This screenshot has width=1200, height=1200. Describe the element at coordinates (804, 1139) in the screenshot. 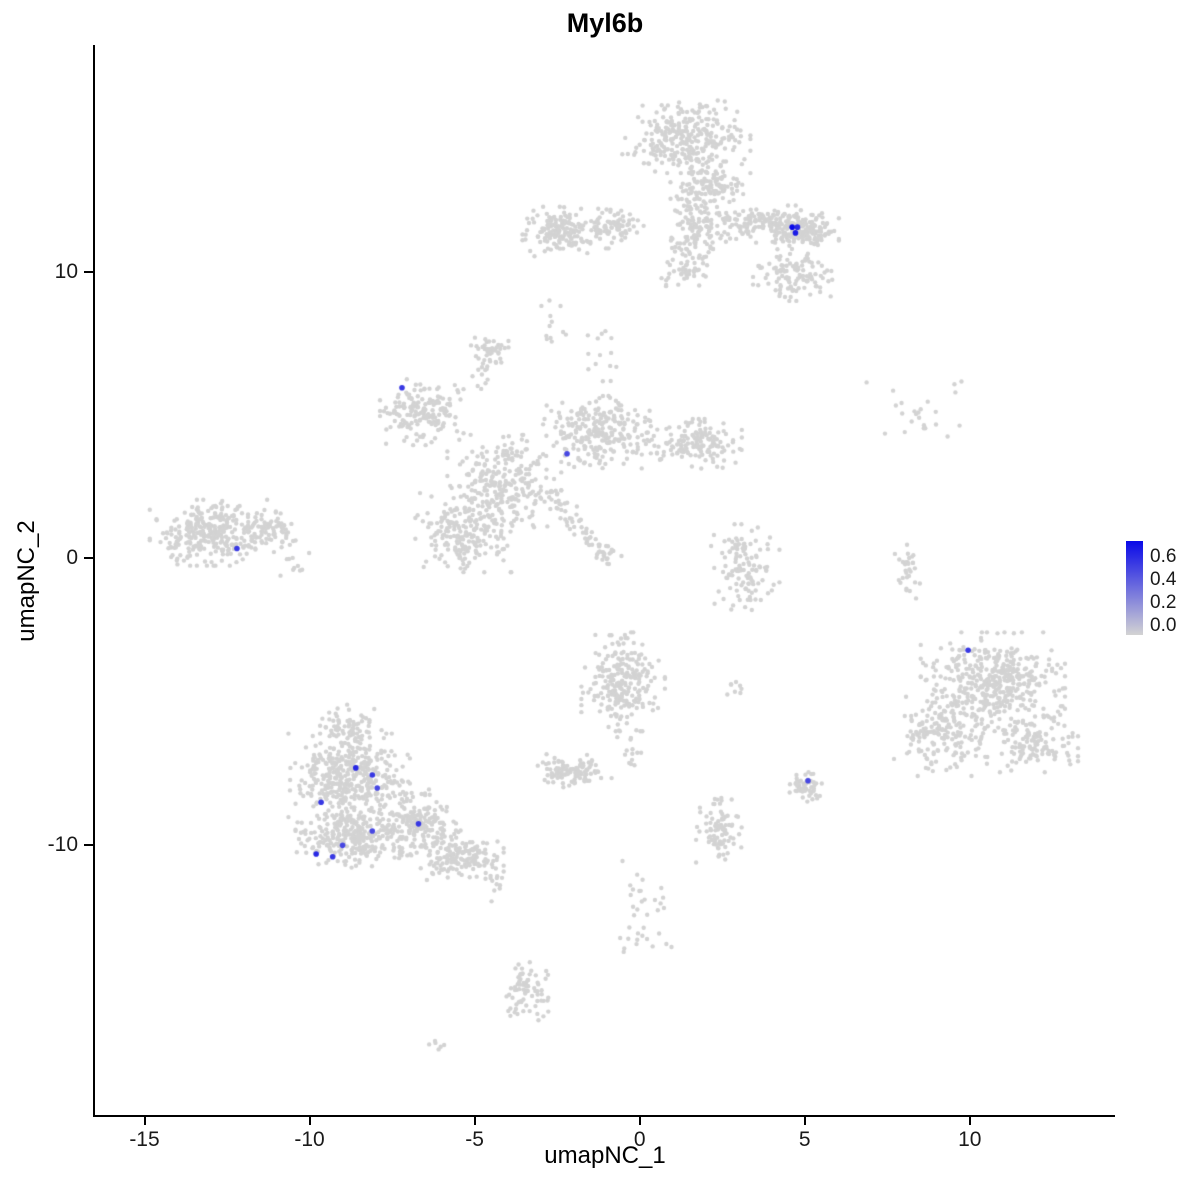

I see `x-tick-label: 5` at that location.